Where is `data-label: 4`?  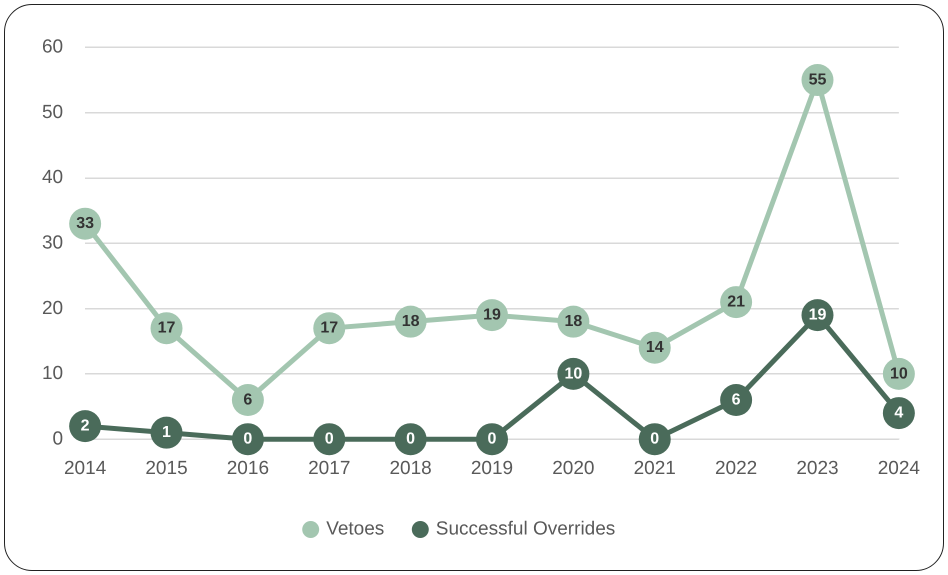 data-label: 4 is located at coordinates (899, 413).